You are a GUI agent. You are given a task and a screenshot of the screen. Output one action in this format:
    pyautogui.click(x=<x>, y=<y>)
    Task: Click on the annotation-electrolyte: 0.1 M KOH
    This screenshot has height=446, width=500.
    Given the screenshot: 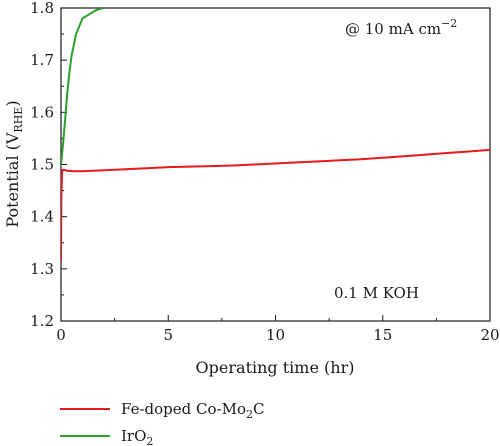 What is the action you would take?
    pyautogui.click(x=376, y=293)
    